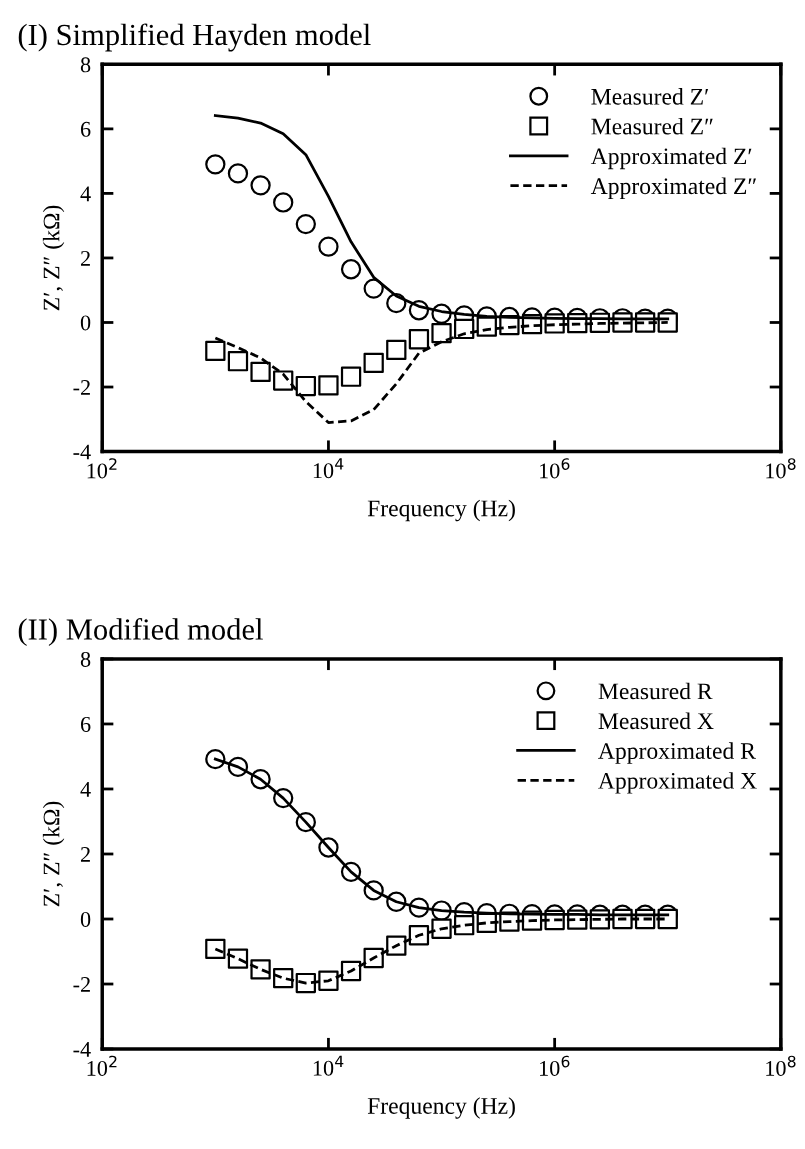  I want to click on legend-label: Approximated X, so click(677, 783).